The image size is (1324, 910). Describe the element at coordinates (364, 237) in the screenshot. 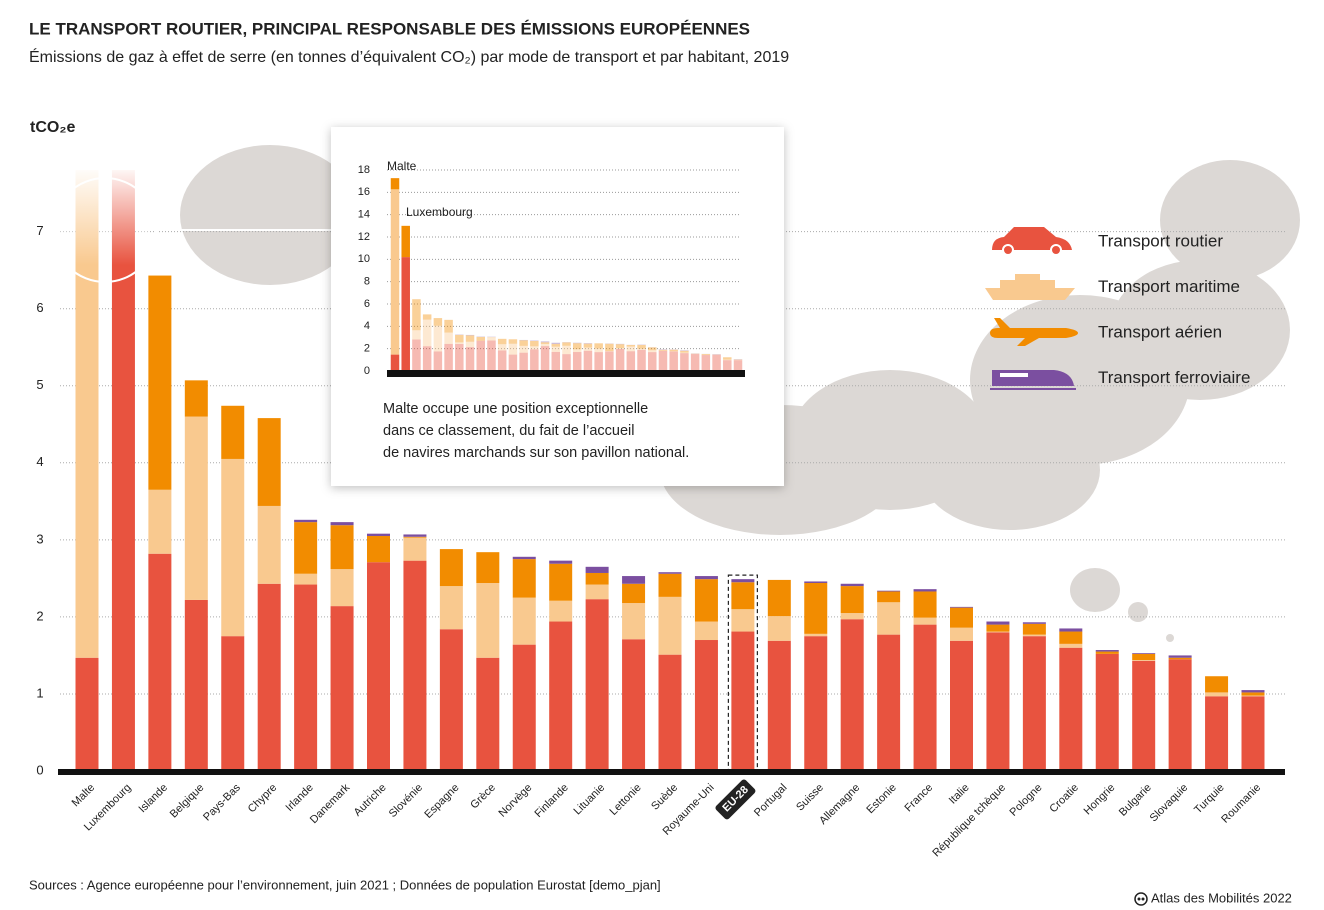

I see `inset-tick-label: 12` at that location.